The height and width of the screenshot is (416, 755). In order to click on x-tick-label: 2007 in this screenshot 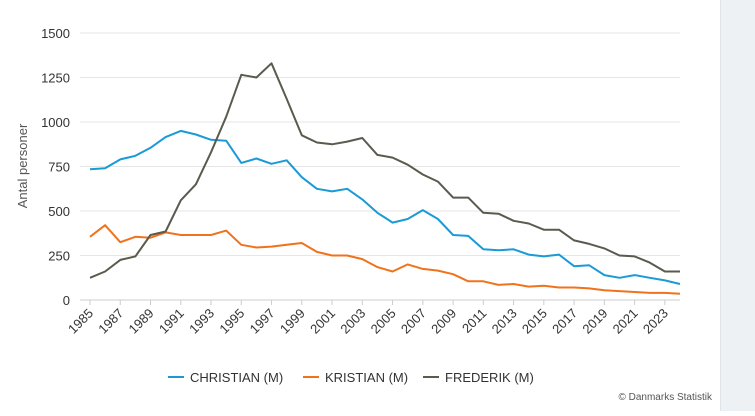, I will do `click(413, 321)`.